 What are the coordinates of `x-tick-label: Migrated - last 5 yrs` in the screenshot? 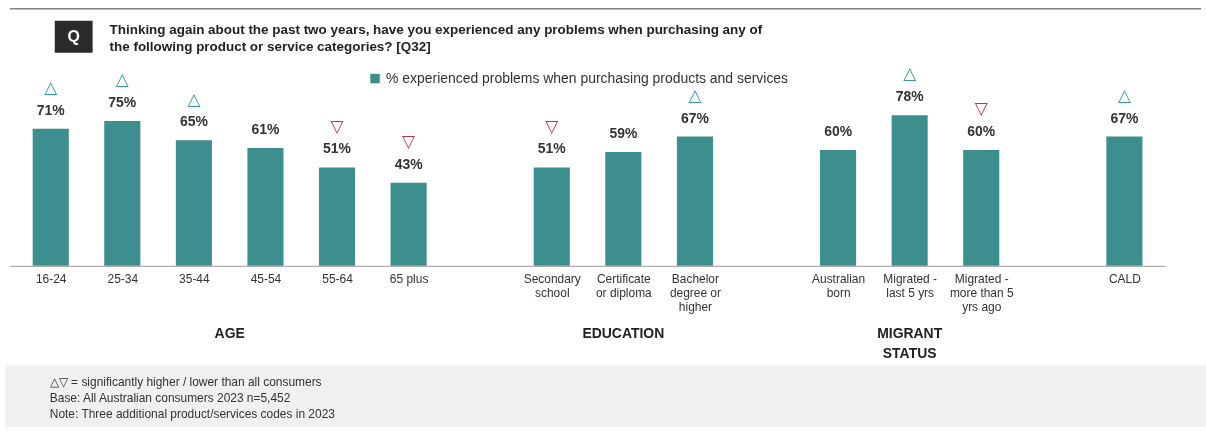 It's located at (910, 286).